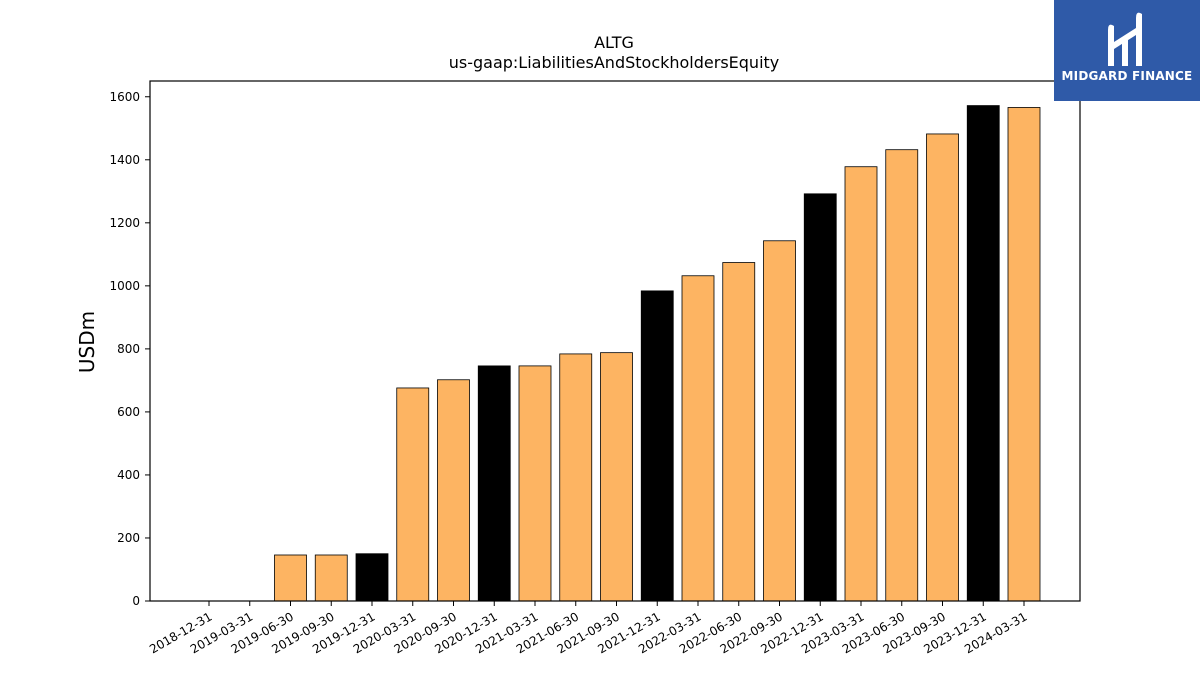  I want to click on y-tick-label: 1200, so click(124, 223).